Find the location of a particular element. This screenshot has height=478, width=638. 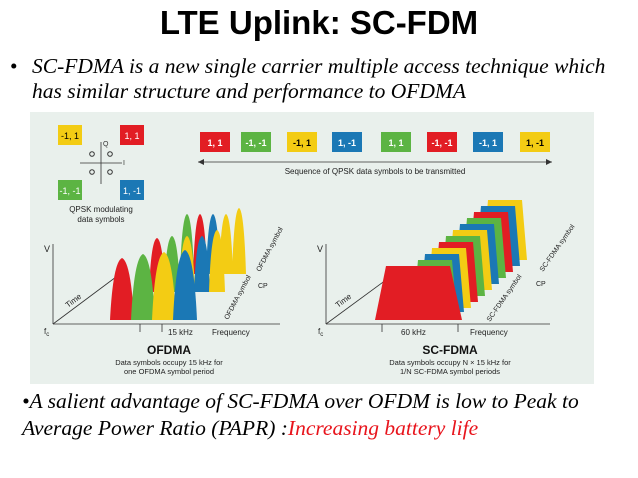

scfdma-caption-2: 1/N SC-FDMA symbol periods is located at coordinates (450, 371).